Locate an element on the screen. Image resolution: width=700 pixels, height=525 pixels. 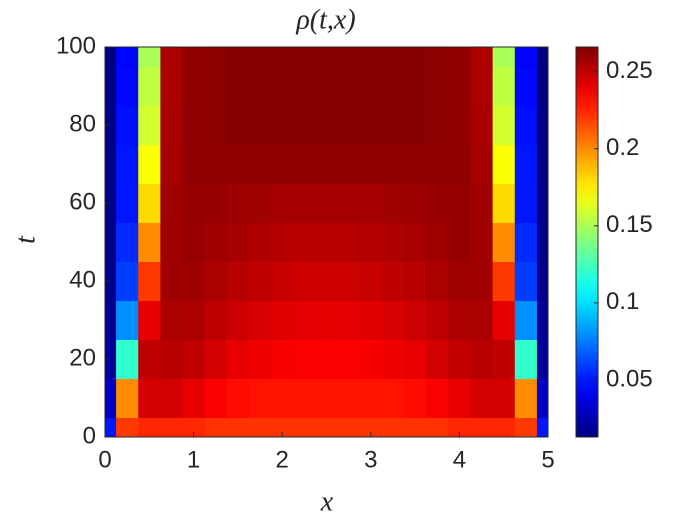
y-tick-label: 40 is located at coordinates (82, 279).